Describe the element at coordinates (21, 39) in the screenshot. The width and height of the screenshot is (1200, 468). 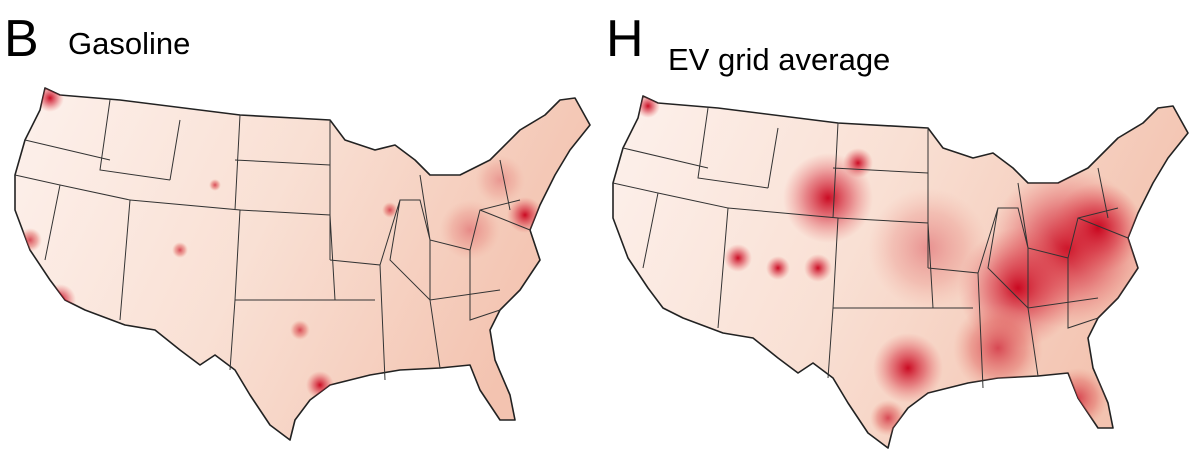
I see `panel-letter: B` at that location.